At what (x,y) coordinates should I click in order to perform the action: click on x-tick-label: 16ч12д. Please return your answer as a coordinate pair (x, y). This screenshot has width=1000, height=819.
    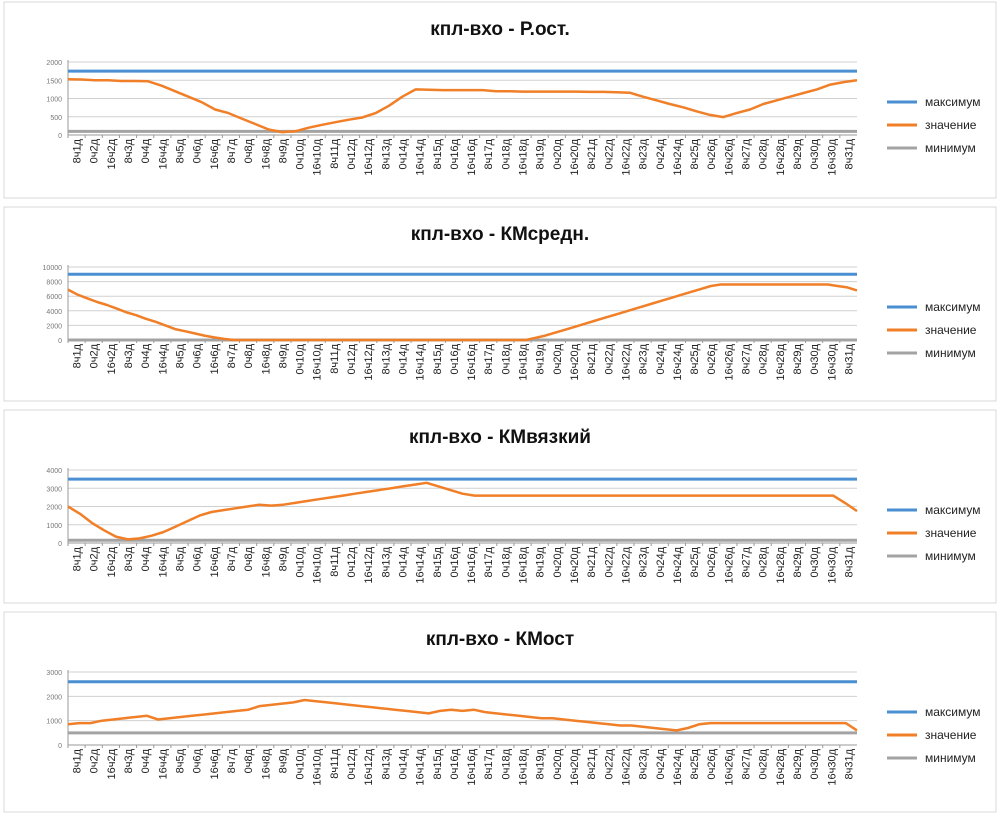
    Looking at the image, I should click on (369, 361).